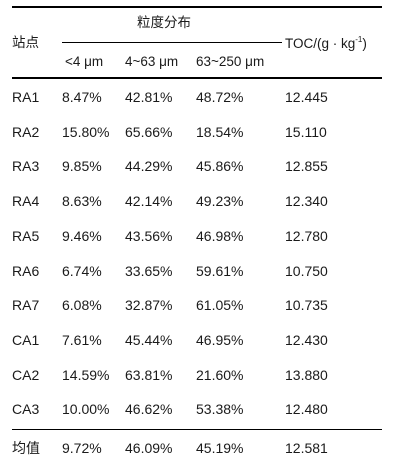  Describe the element at coordinates (26, 305) in the screenshot. I see `cell-site: RA7` at that location.